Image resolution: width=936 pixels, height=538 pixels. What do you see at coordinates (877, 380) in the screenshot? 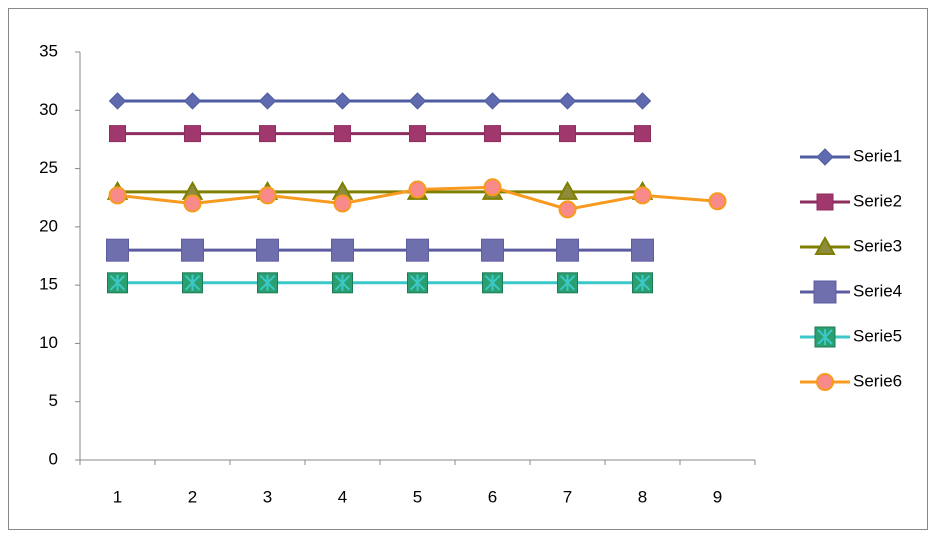
I see `legend-label: Serie6` at bounding box center [877, 380].